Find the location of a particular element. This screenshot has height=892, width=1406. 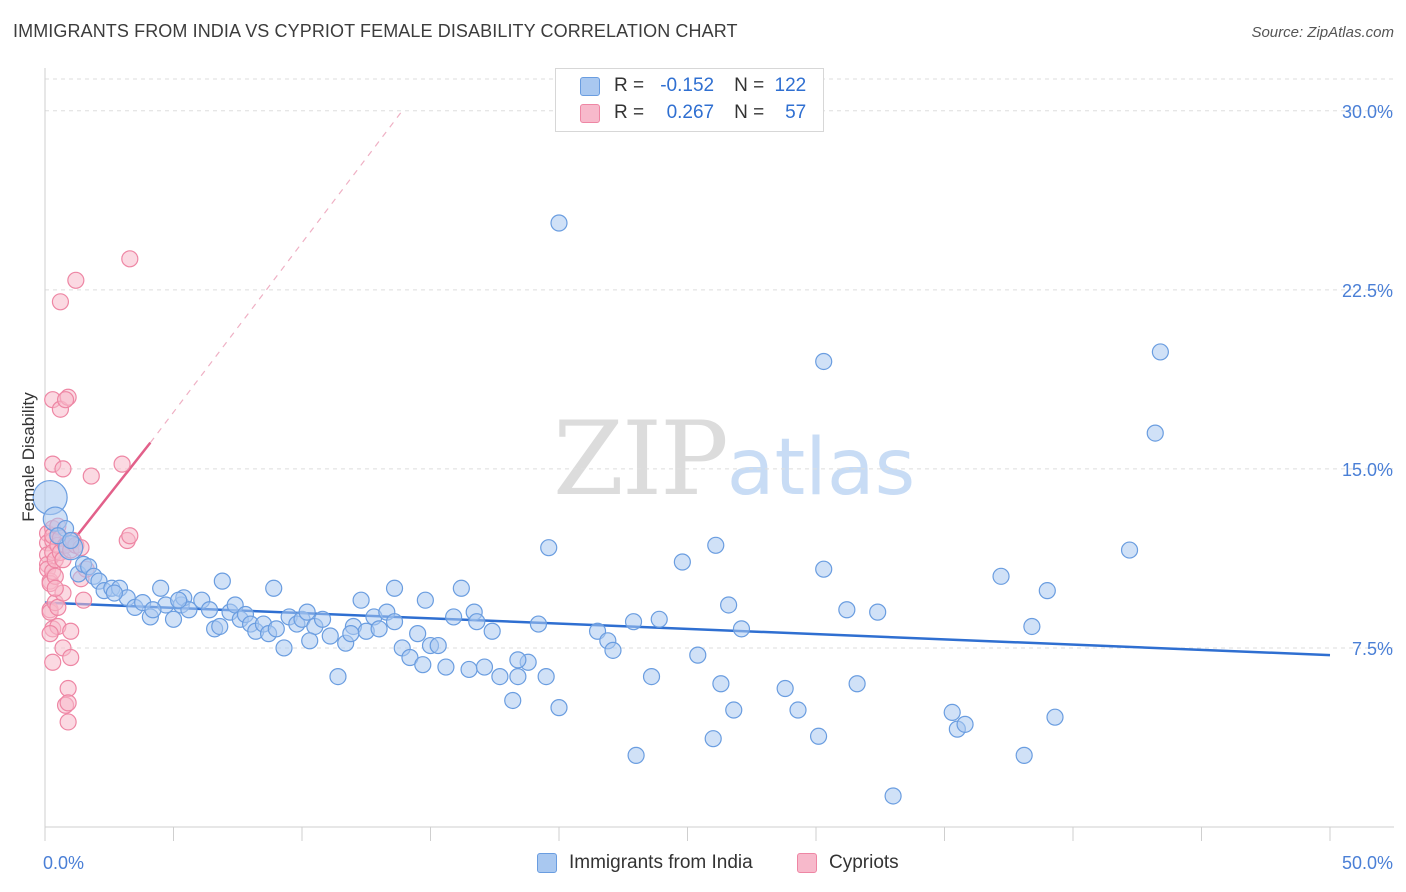

legend-n-value-cypriots: 57 is located at coordinates (796, 112).